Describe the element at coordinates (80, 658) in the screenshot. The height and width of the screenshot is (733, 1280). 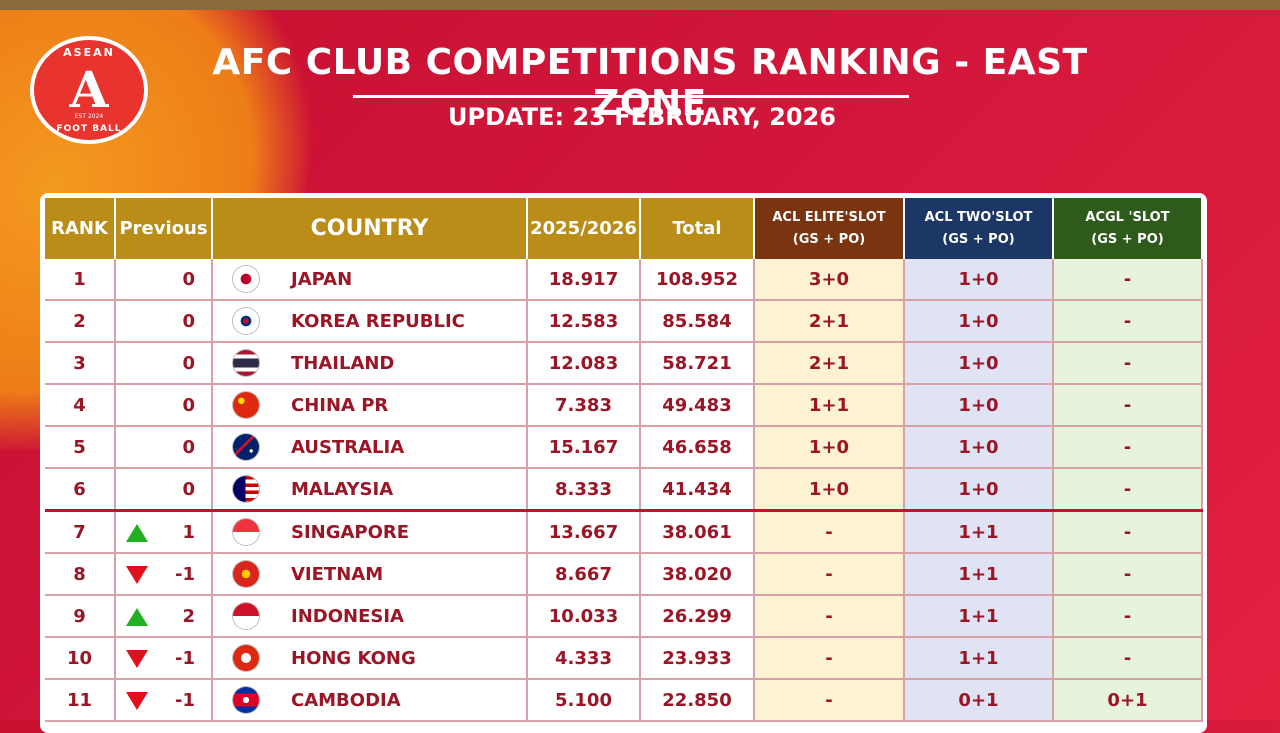
I see `rank-cell: 10` at that location.